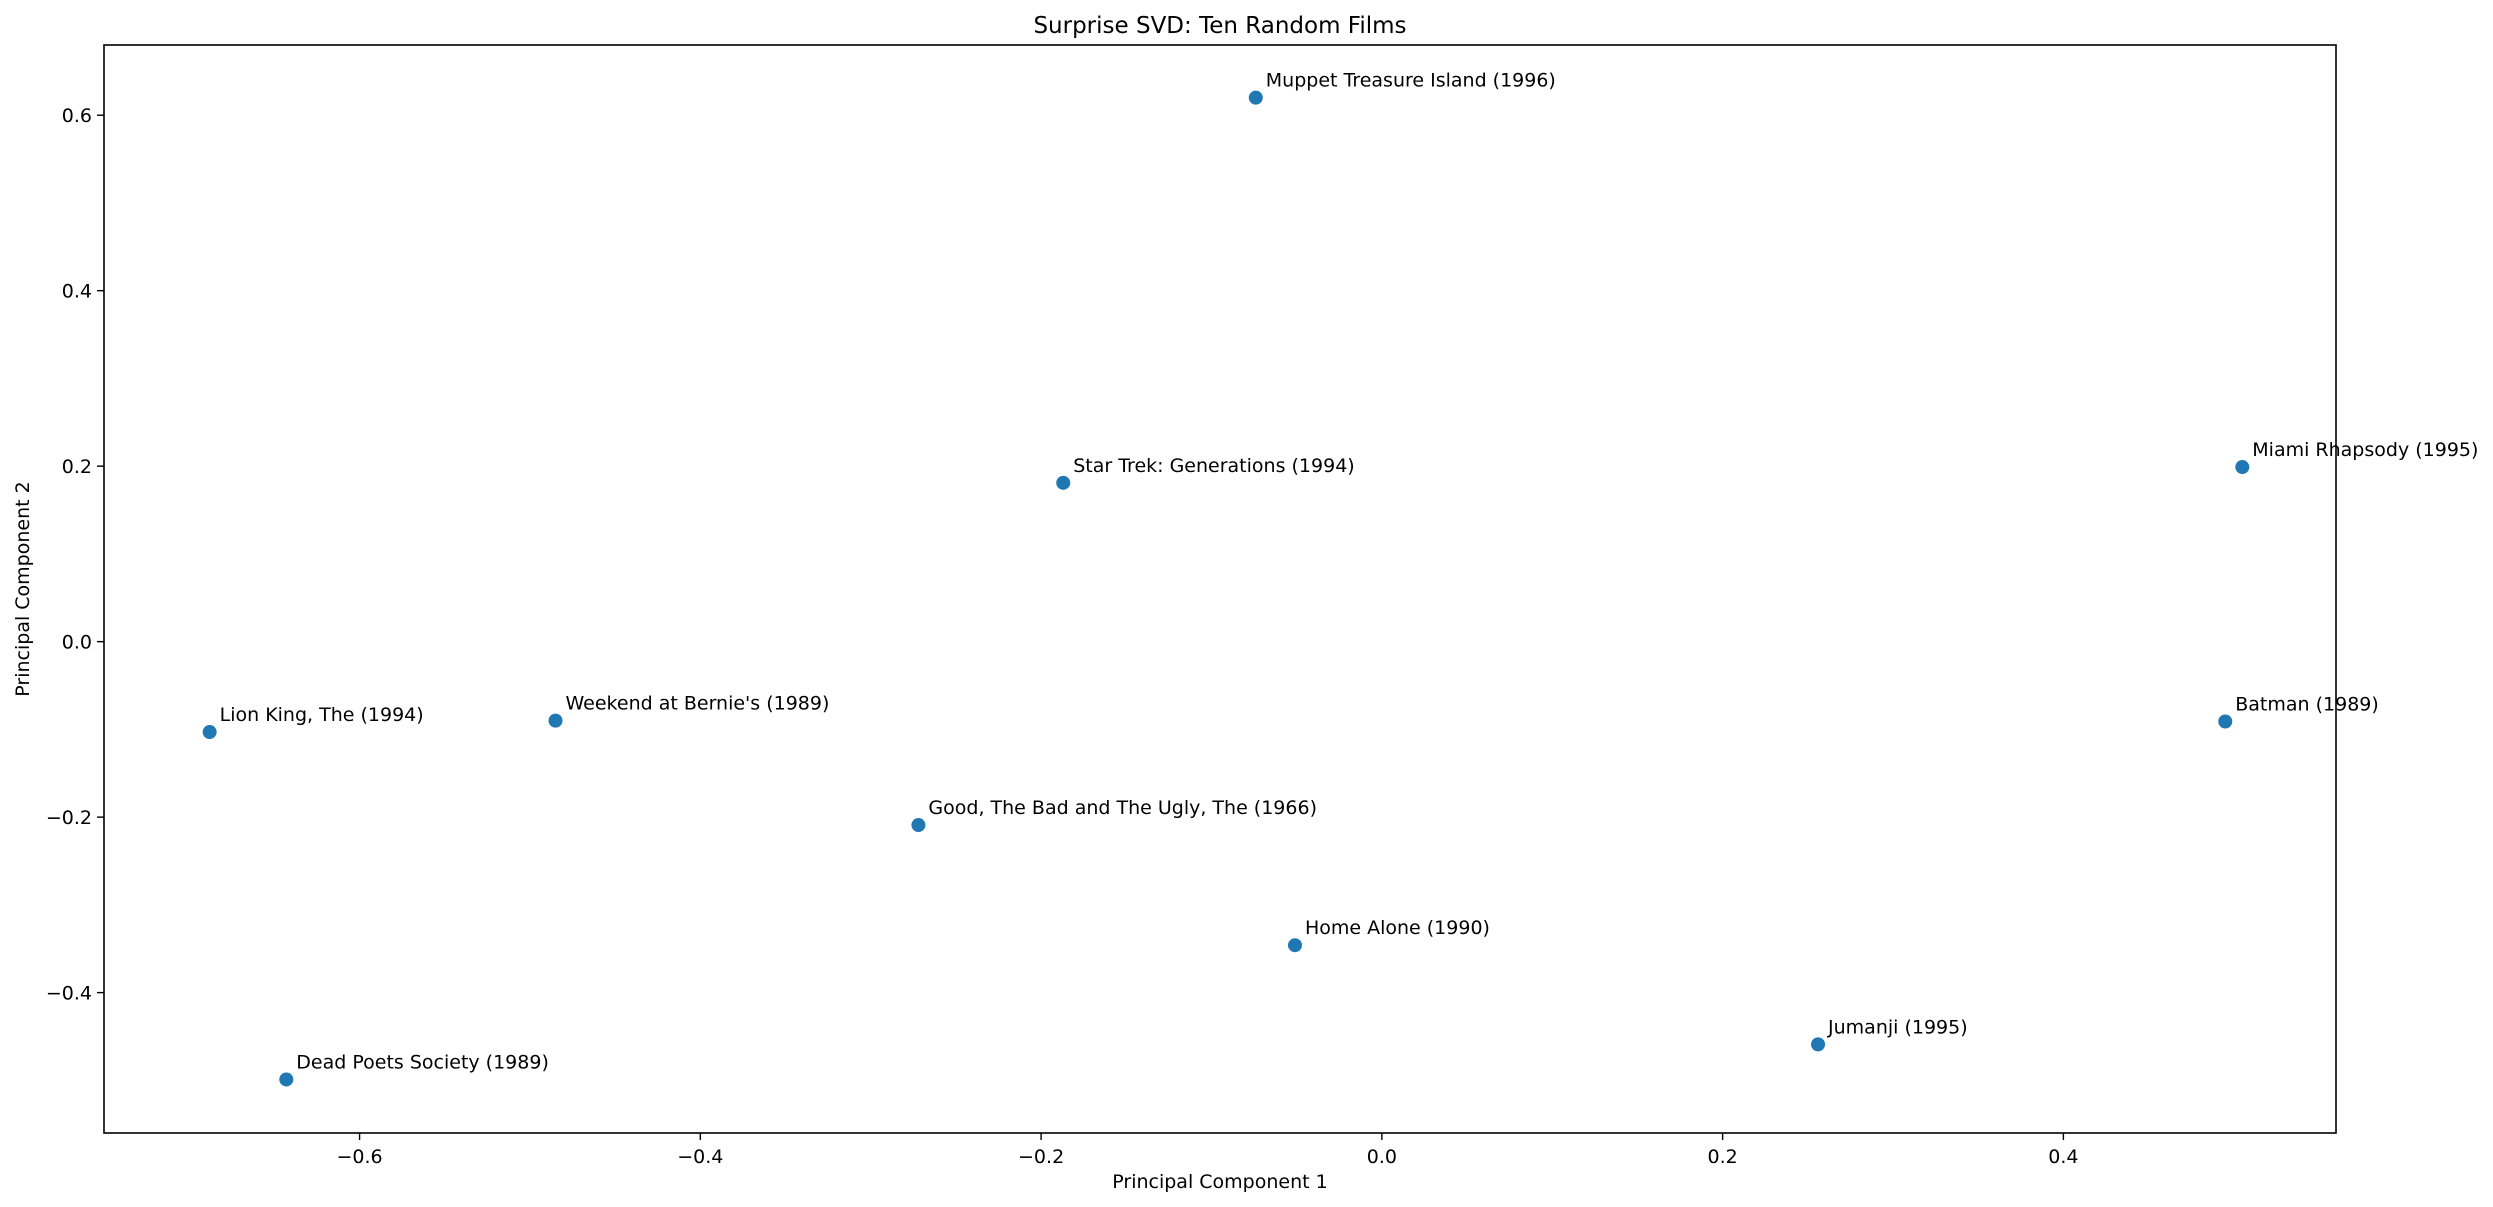  What do you see at coordinates (698, 704) in the screenshot?
I see `point-label: Weekend at Bernie's (1989)` at bounding box center [698, 704].